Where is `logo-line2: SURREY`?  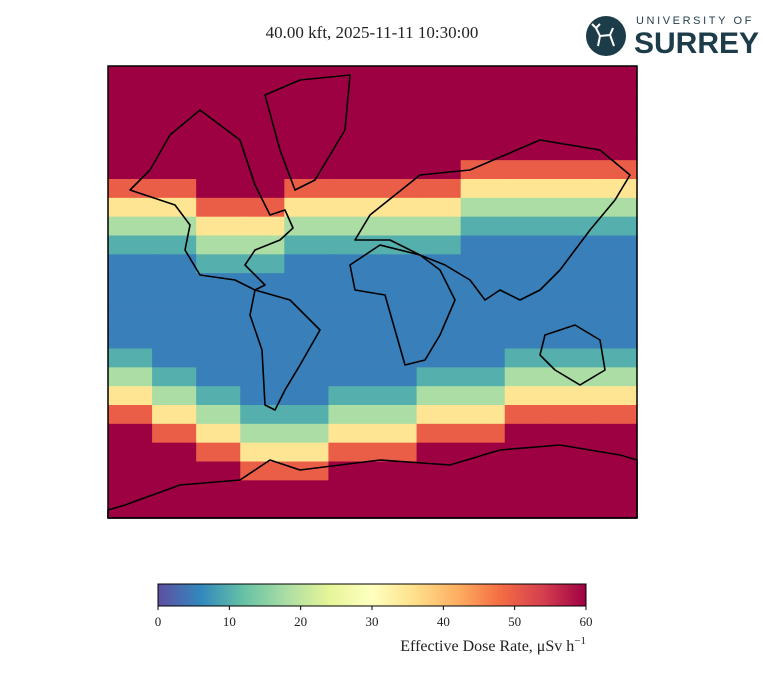 logo-line2: SURREY is located at coordinates (696, 43).